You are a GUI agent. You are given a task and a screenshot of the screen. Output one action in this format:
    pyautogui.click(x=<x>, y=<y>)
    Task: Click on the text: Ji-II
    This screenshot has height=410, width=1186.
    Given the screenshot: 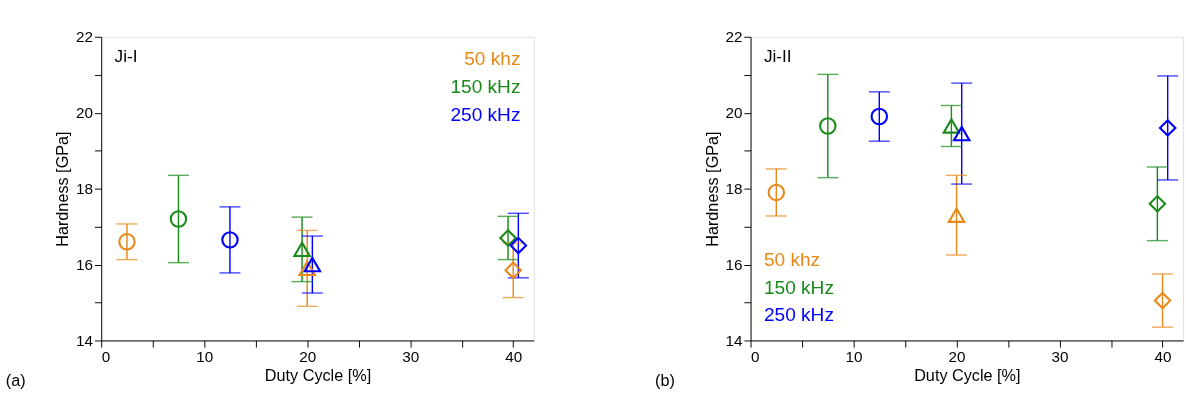 What is the action you would take?
    pyautogui.click(x=777, y=55)
    